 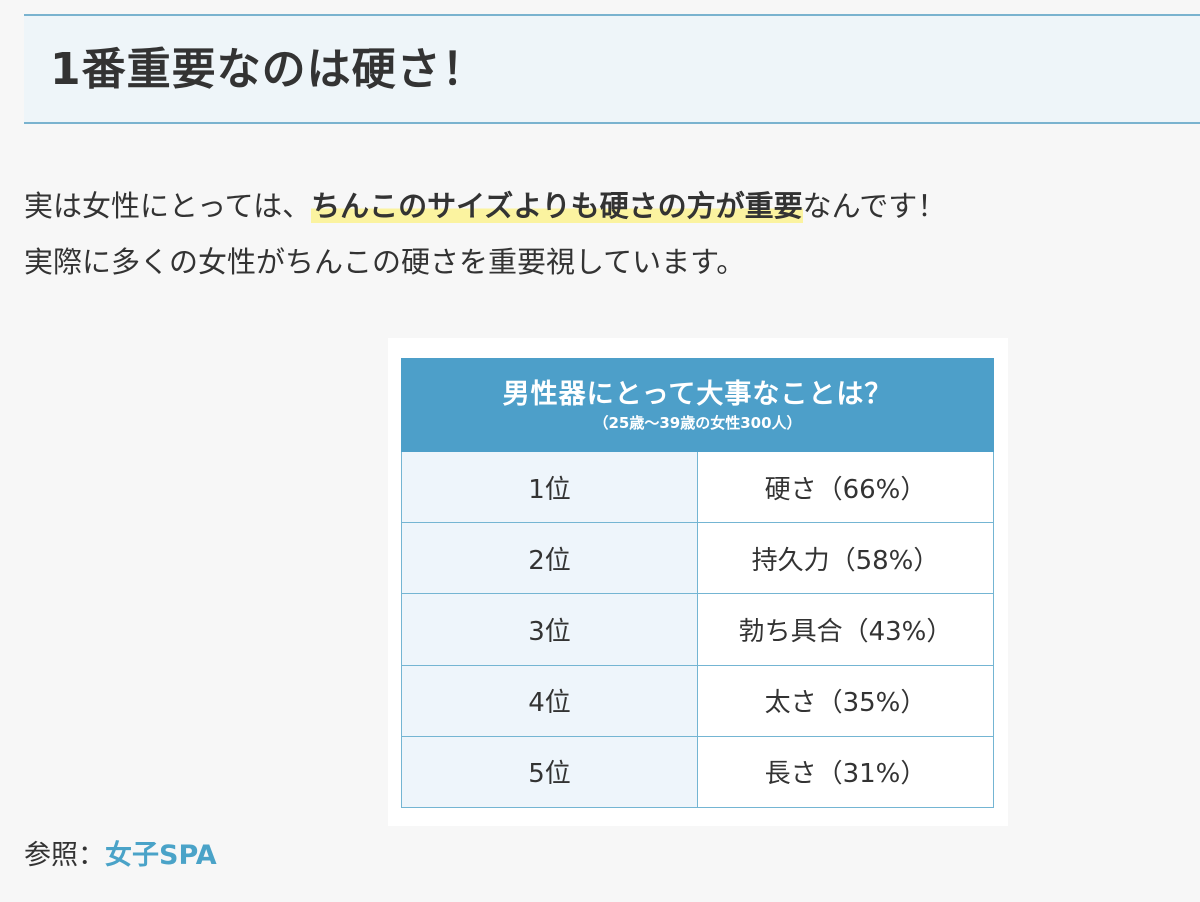 I want to click on item-cell: 勃ち具合（43%）, so click(x=845, y=629).